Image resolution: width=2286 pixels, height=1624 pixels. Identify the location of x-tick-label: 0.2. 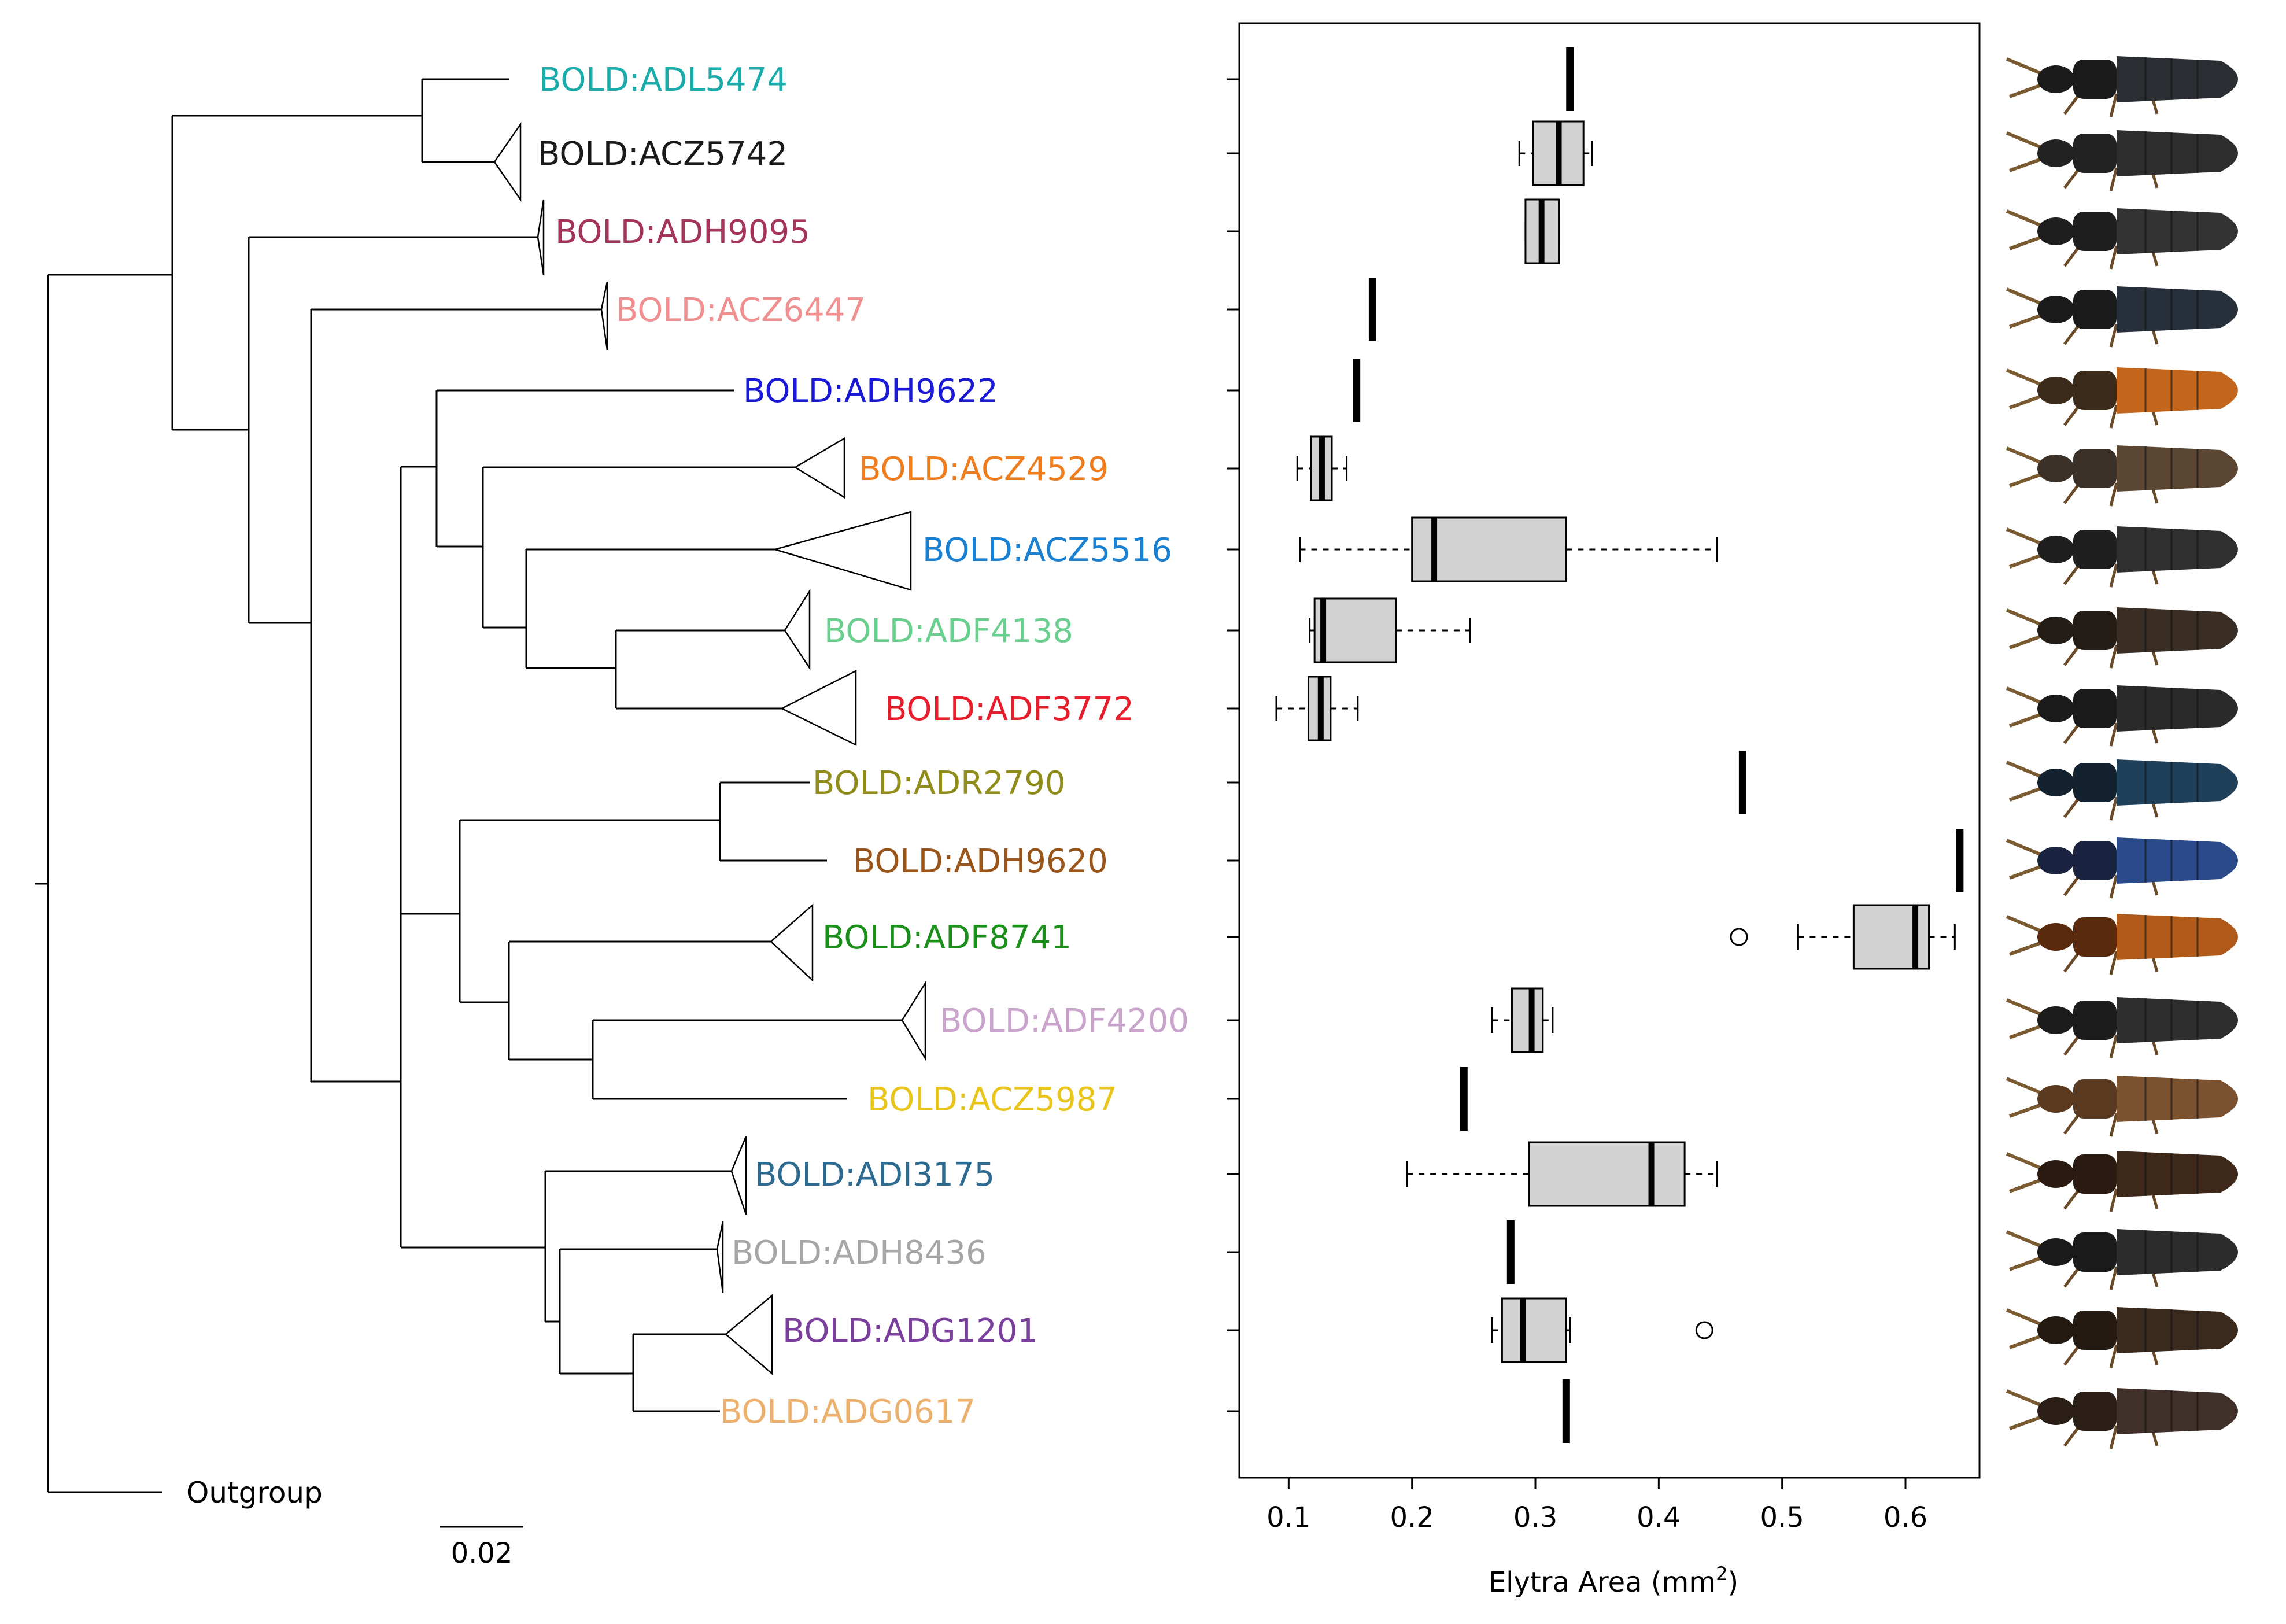
(1412, 1517).